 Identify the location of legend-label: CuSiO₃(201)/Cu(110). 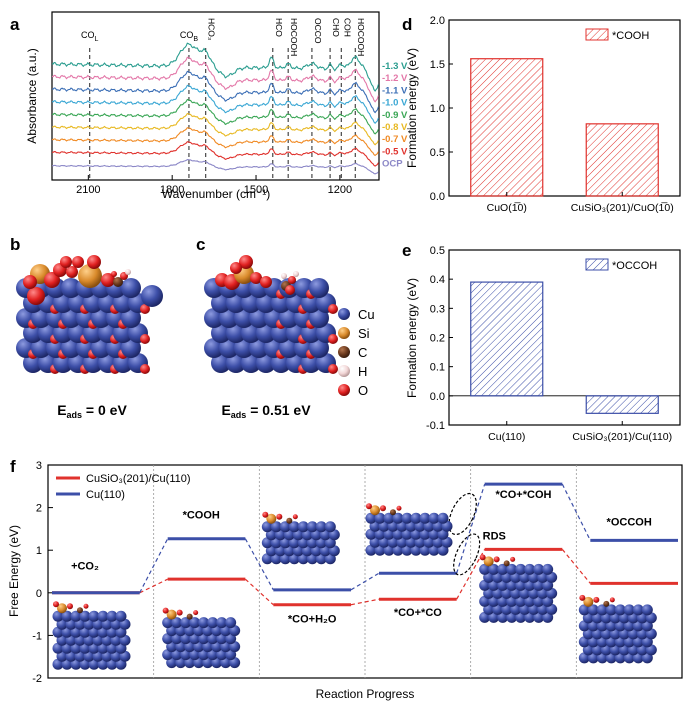
(138, 479).